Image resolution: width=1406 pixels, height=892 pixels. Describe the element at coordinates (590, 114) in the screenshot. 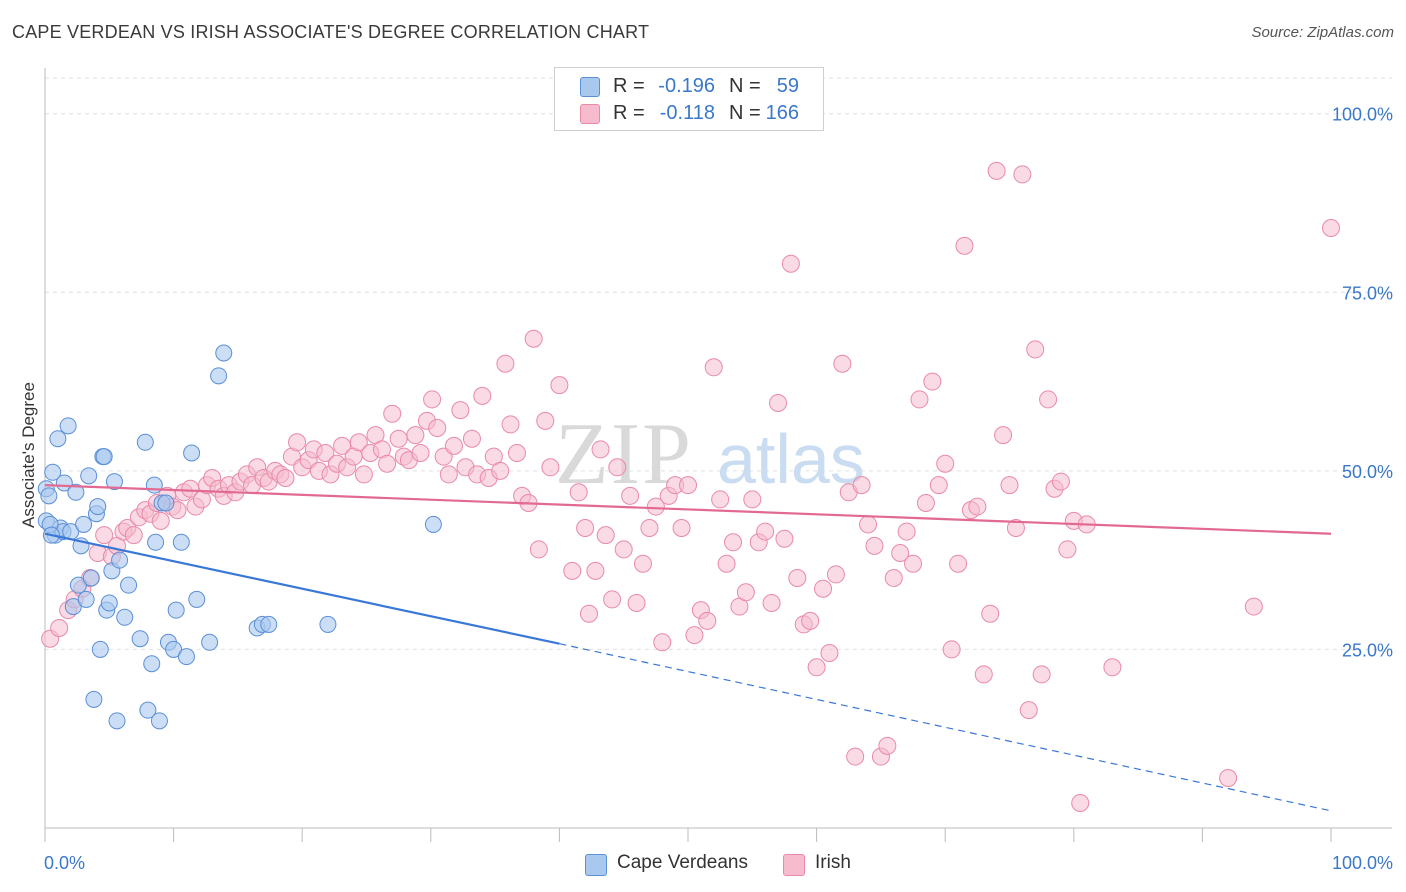

I see `legend-swatch-pink` at that location.